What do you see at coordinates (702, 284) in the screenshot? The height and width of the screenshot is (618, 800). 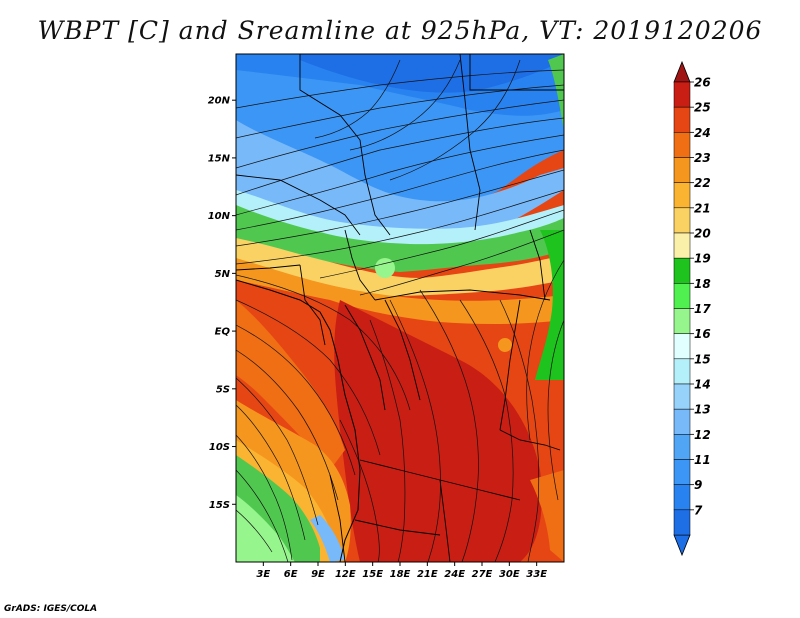 I see `colorbar-label: 18` at bounding box center [702, 284].